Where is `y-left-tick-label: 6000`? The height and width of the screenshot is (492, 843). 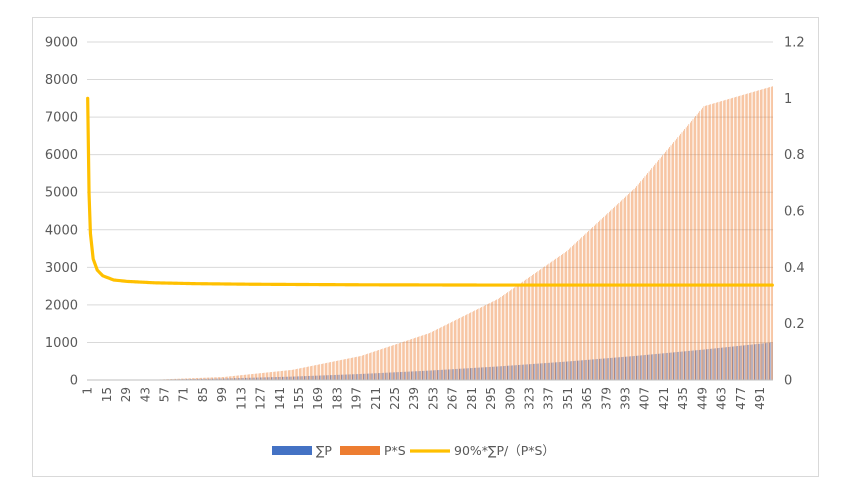 y-left-tick-label: 6000 is located at coordinates (61, 155).